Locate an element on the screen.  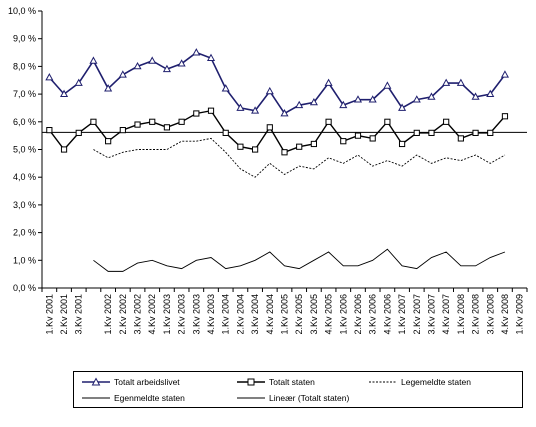
y-tick-label: 8,0 % is located at coordinates (24, 66).